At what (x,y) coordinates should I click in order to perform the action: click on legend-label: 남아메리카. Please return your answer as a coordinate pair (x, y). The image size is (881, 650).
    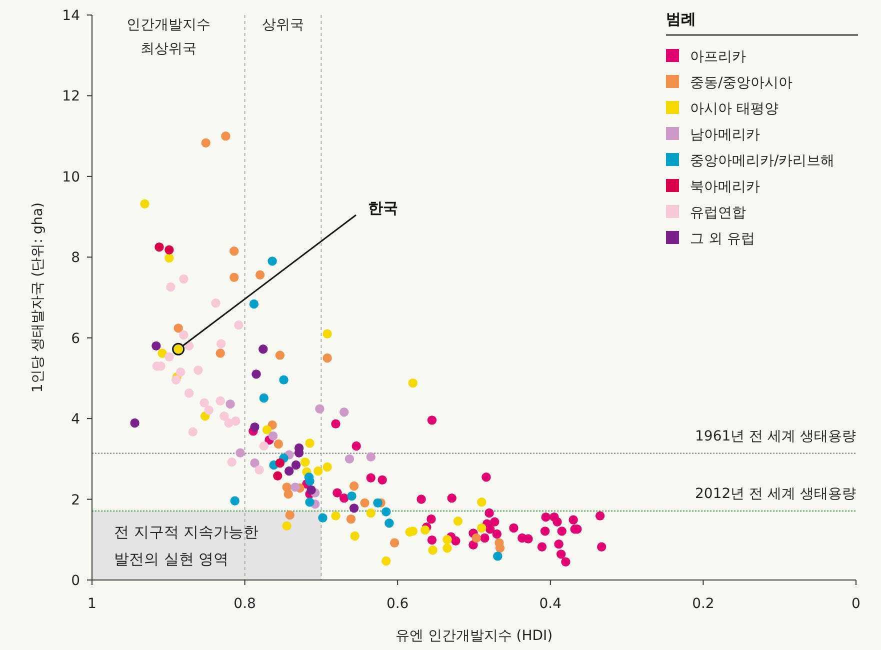
    Looking at the image, I should click on (725, 135).